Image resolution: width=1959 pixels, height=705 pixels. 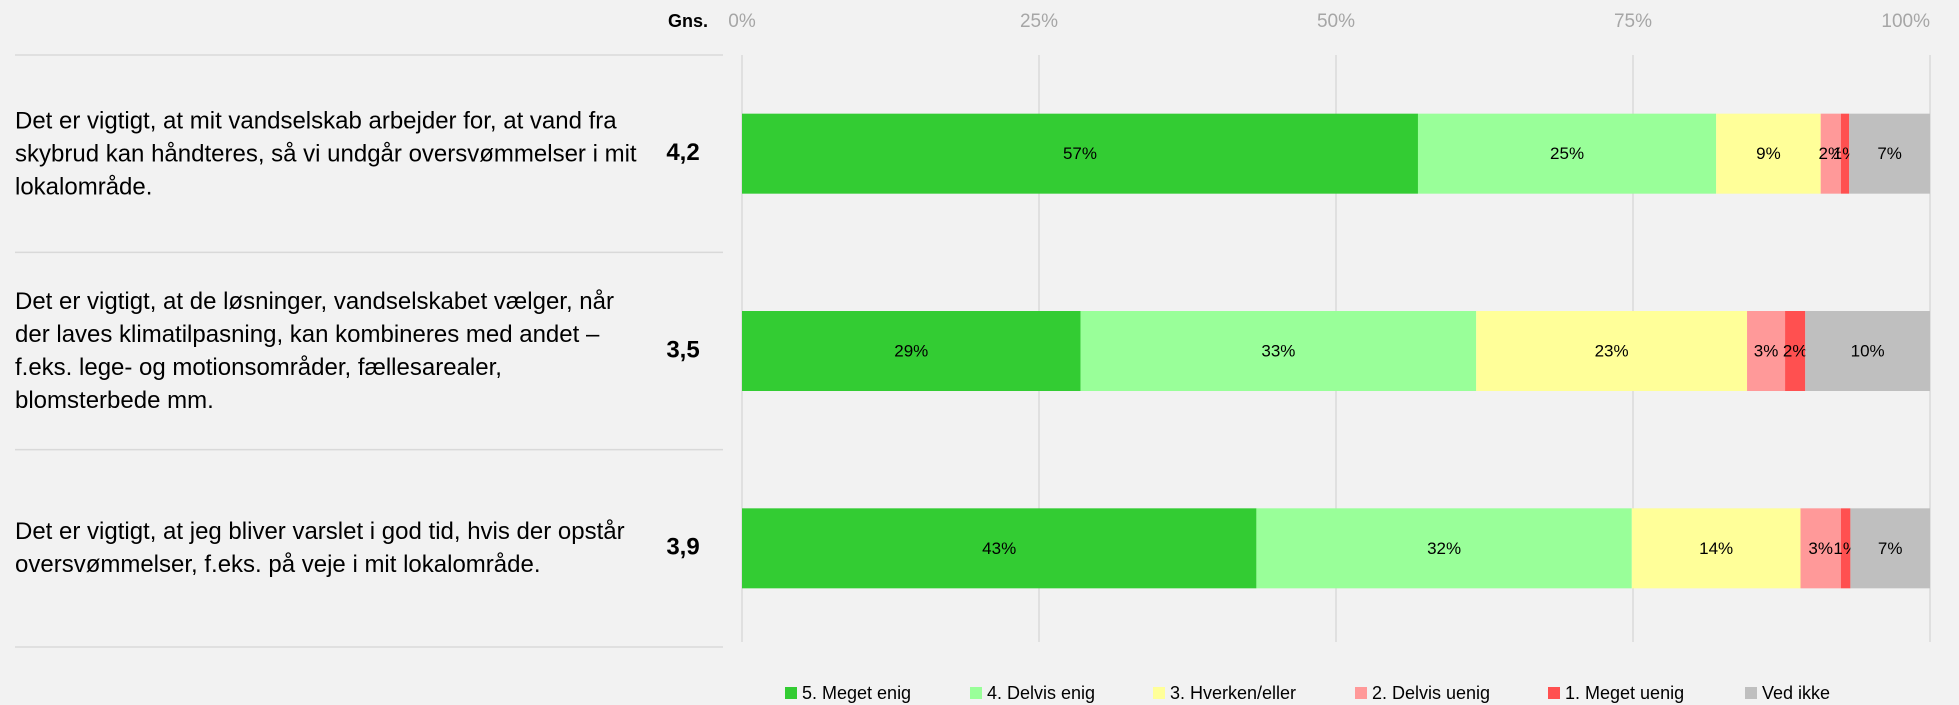 What do you see at coordinates (1796, 693) in the screenshot?
I see `legend-label: Ved ikke` at bounding box center [1796, 693].